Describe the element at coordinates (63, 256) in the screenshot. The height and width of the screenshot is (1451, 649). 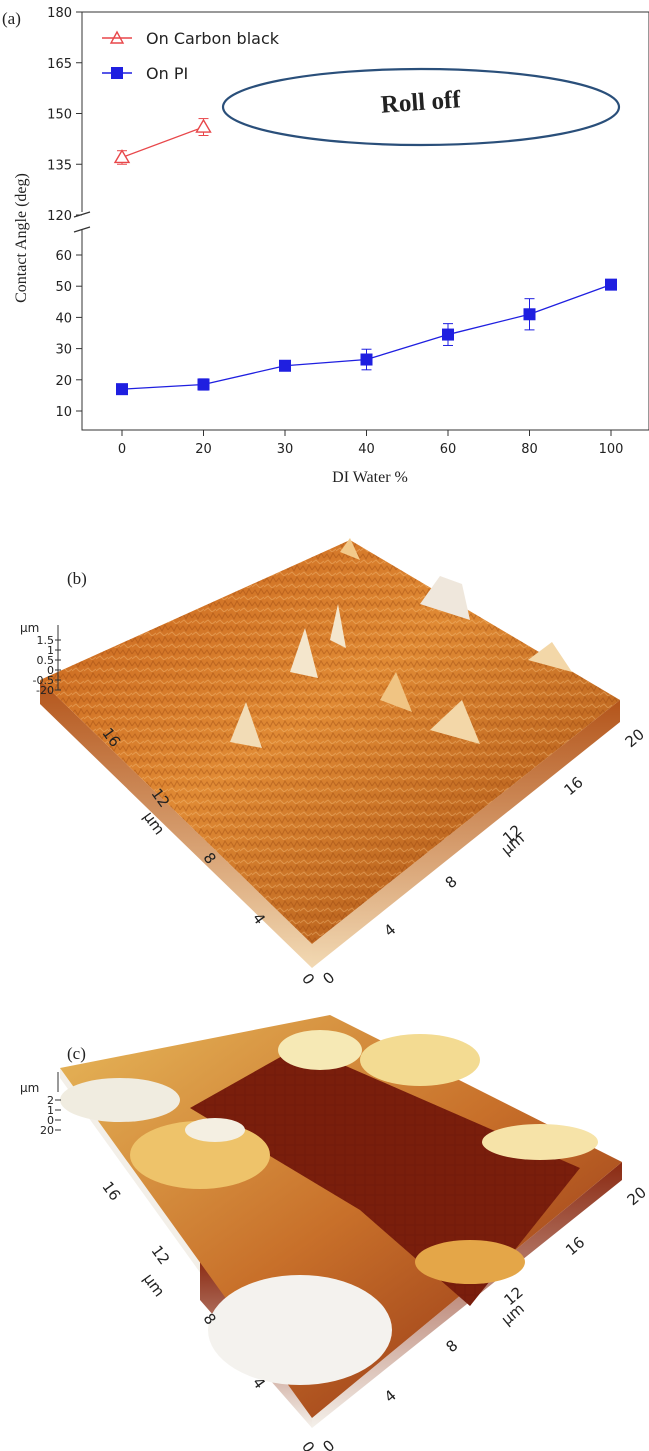
I see `y-tick-label: 60` at that location.